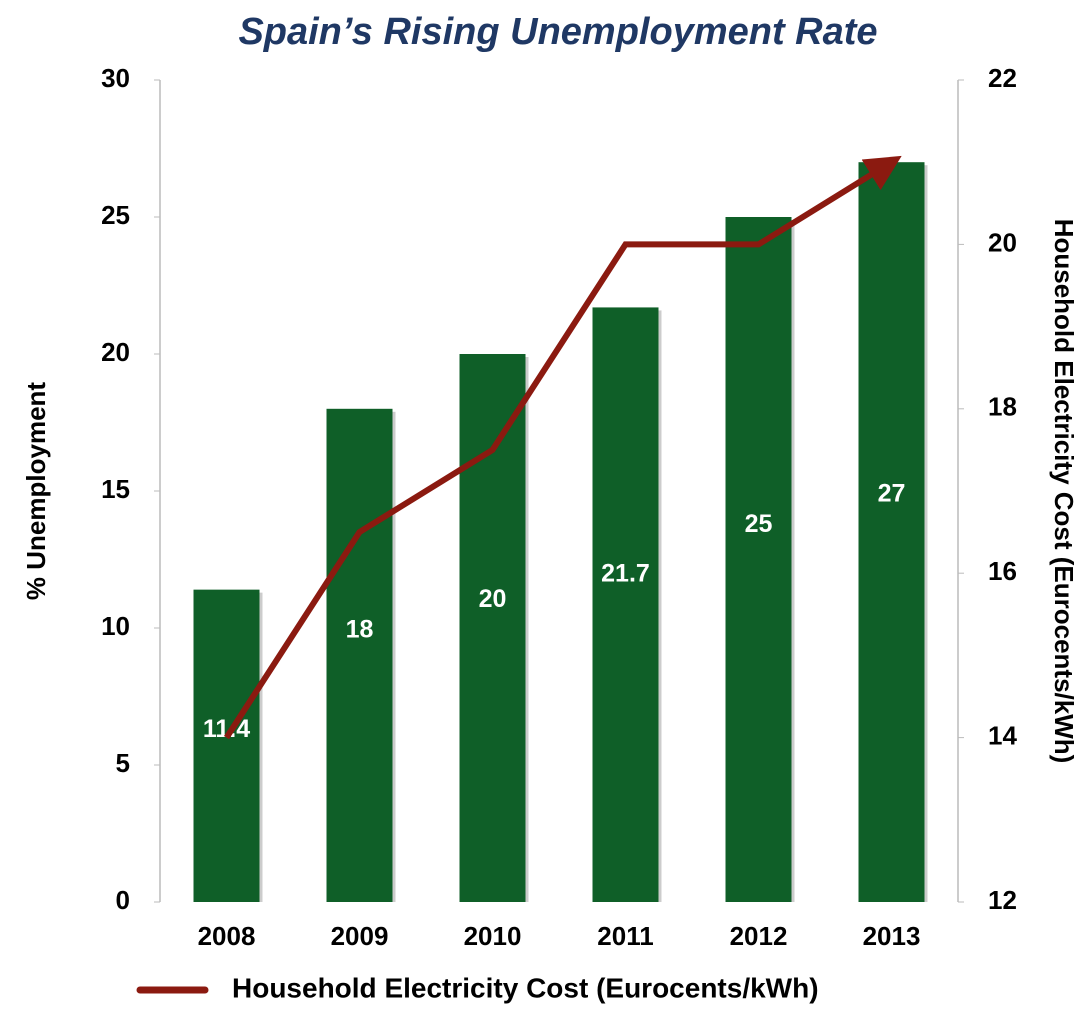 The width and height of the screenshot is (1084, 1033). I want to click on x-tick-label: 2008, so click(227, 936).